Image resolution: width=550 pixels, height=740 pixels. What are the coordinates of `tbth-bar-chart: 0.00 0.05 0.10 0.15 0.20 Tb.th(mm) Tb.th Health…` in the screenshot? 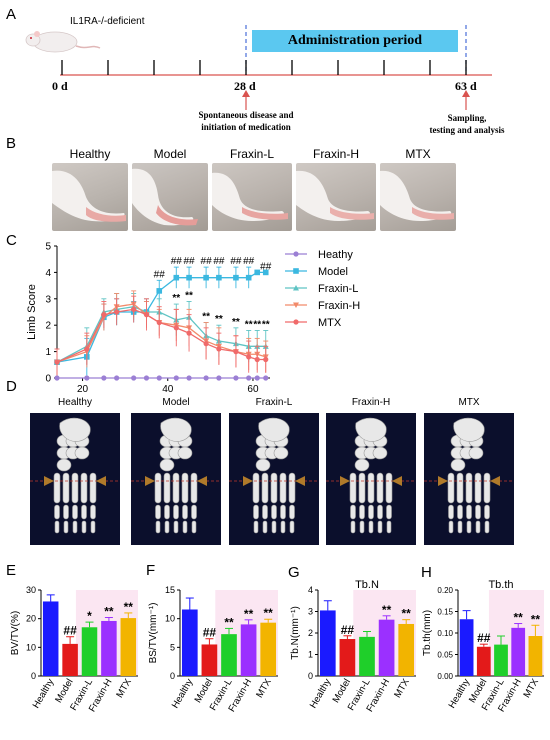 It's located at (483, 646).